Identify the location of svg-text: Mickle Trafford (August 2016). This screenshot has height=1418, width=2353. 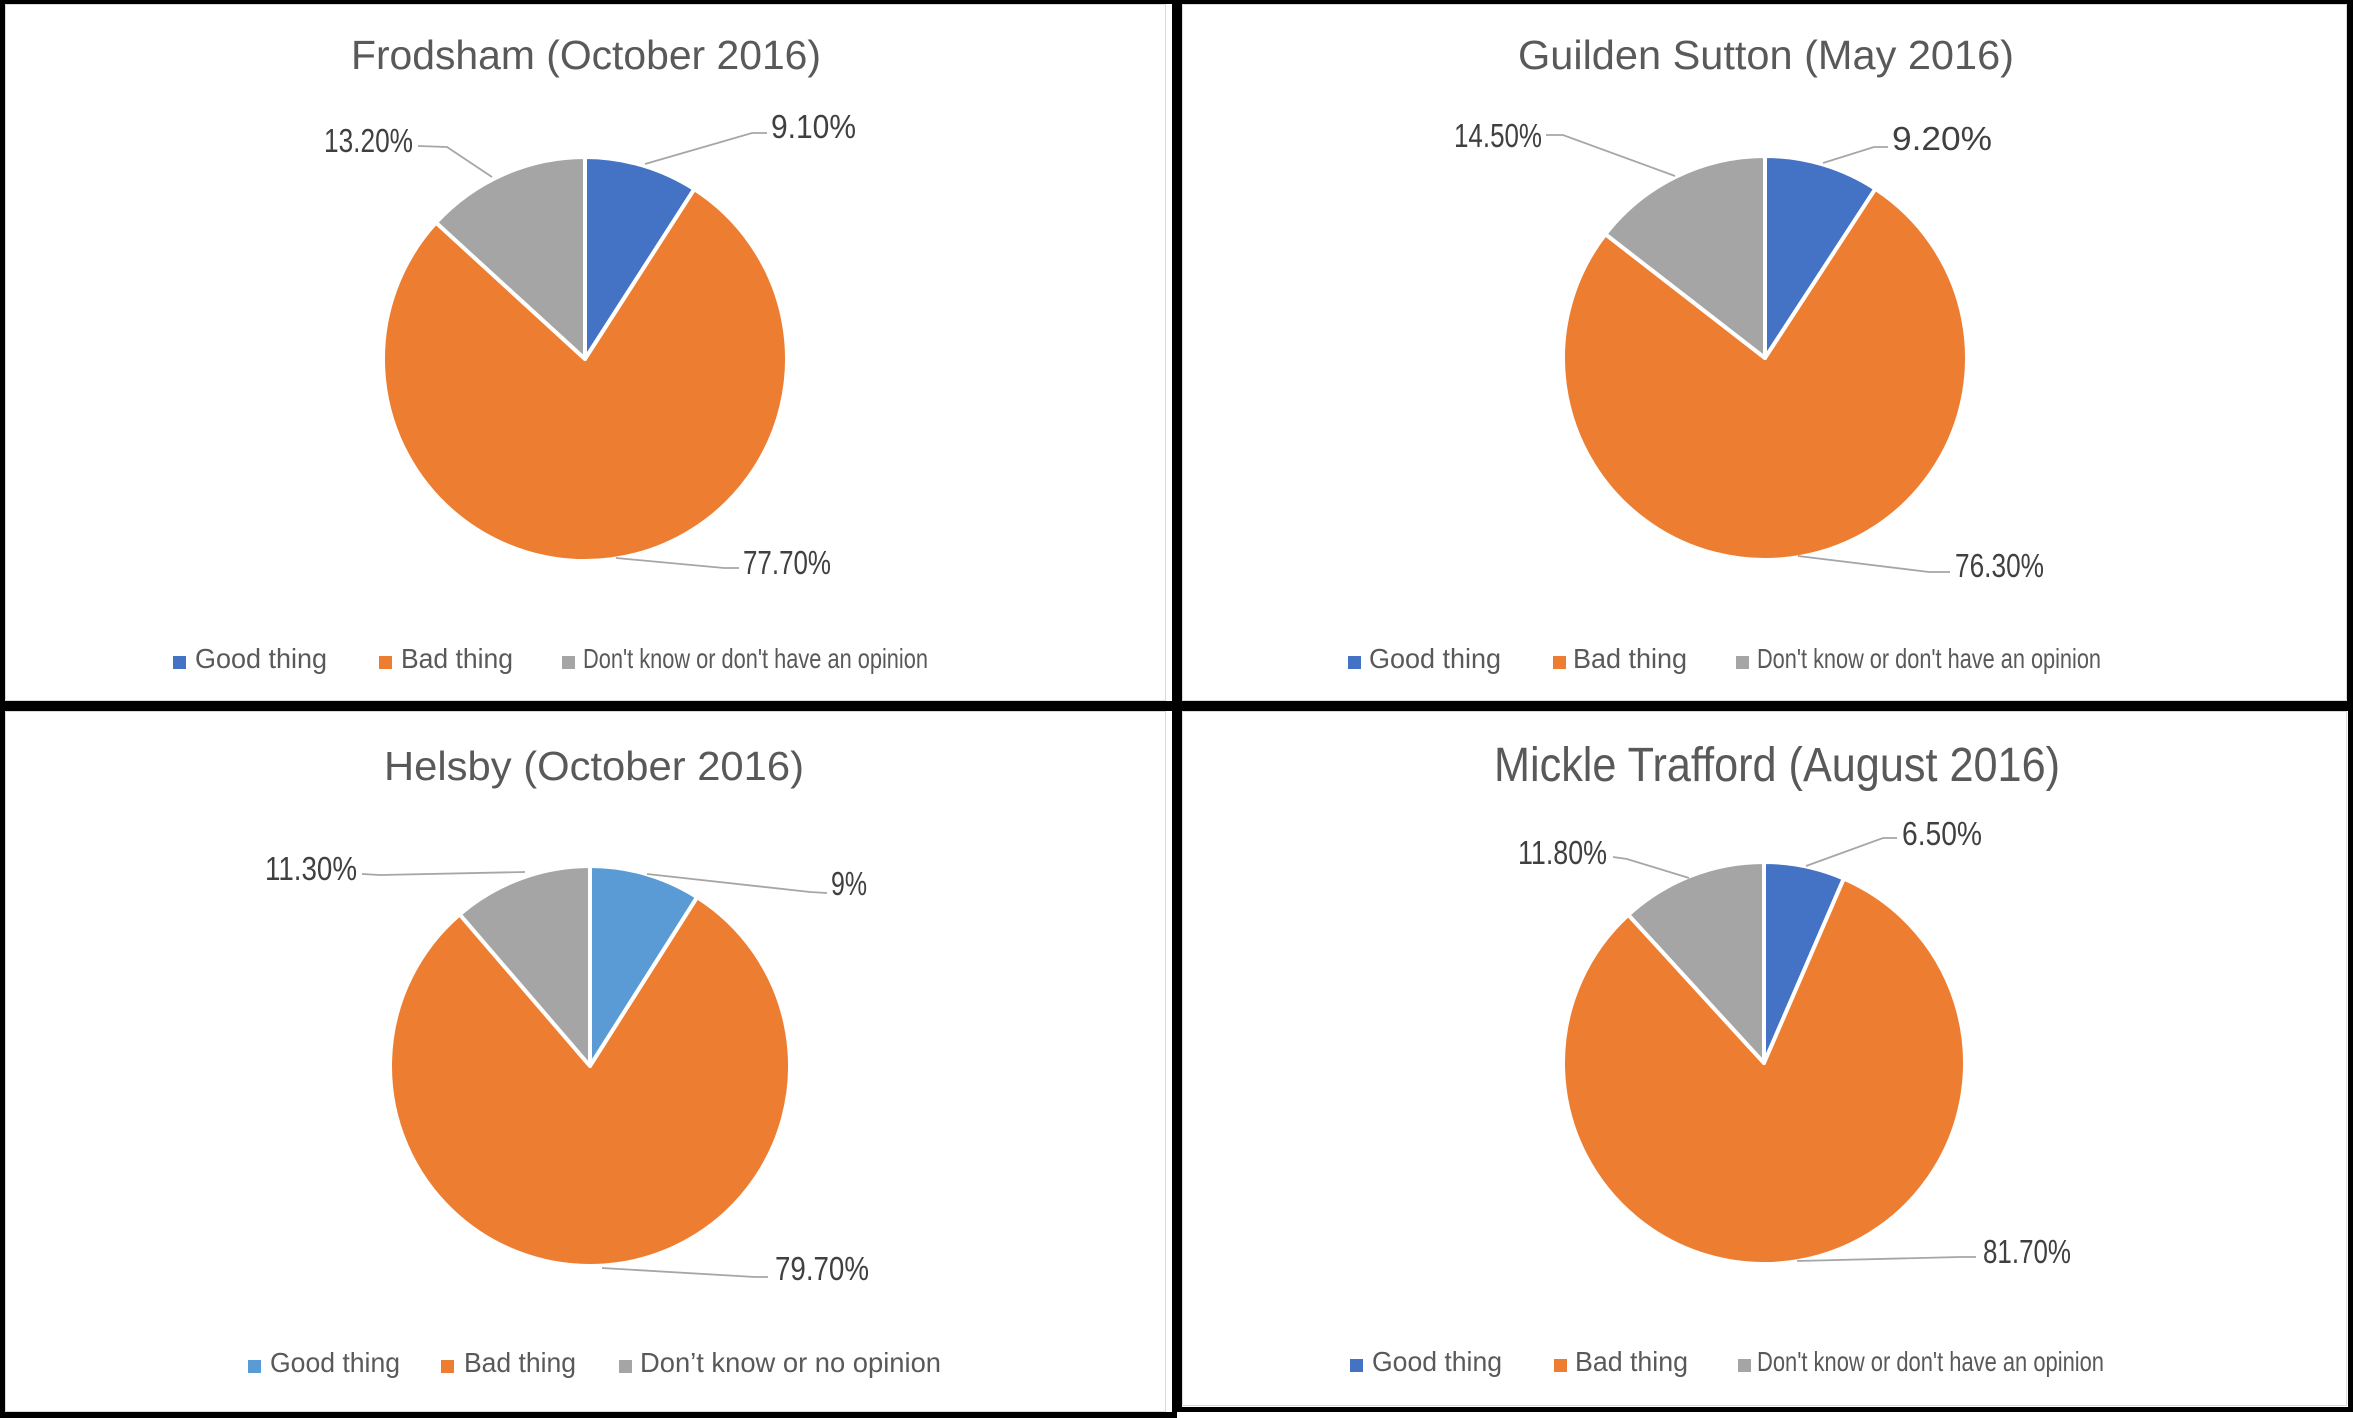
(1777, 765).